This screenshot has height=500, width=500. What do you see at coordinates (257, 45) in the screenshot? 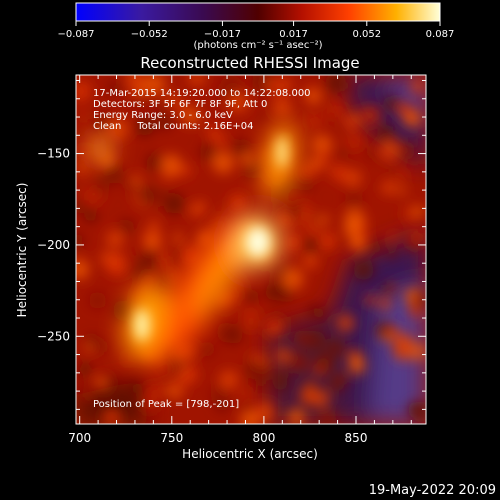
I see `colorbar-unit-label: (photons cm⁻² s⁻¹ asec⁻²)` at bounding box center [257, 45].